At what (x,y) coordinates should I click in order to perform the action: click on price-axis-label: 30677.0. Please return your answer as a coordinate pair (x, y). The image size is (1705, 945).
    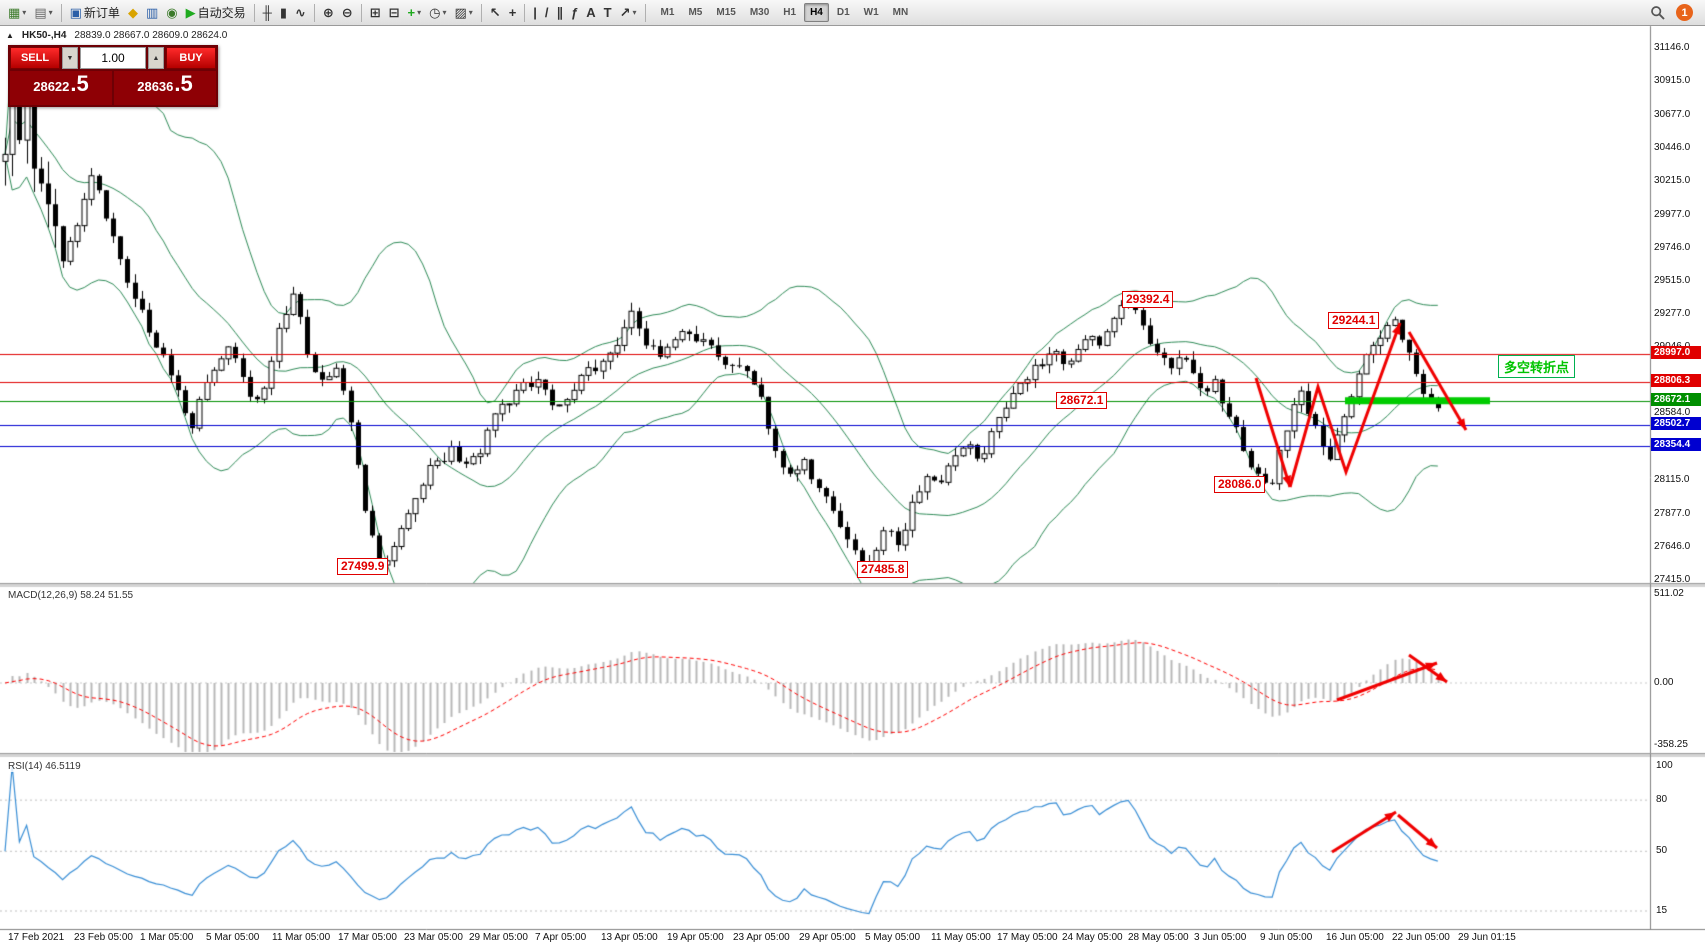
    Looking at the image, I should click on (1672, 114).